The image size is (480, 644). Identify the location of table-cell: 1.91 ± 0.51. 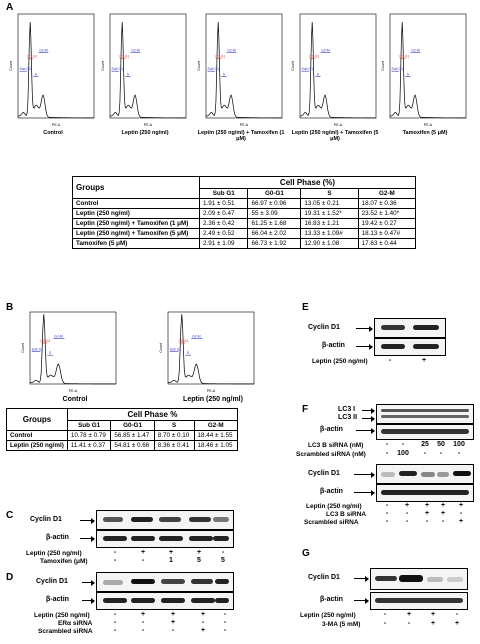
(223, 203).